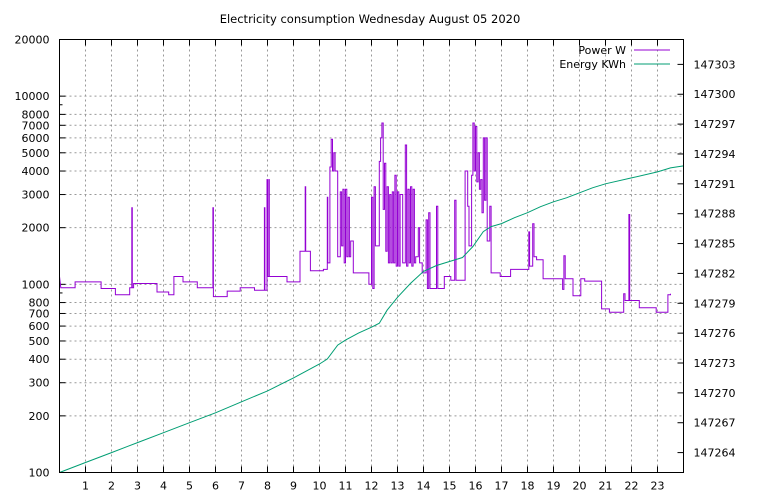 This screenshot has width=768, height=500. What do you see at coordinates (715, 453) in the screenshot?
I see `y-right-tick-label: 147264` at bounding box center [715, 453].